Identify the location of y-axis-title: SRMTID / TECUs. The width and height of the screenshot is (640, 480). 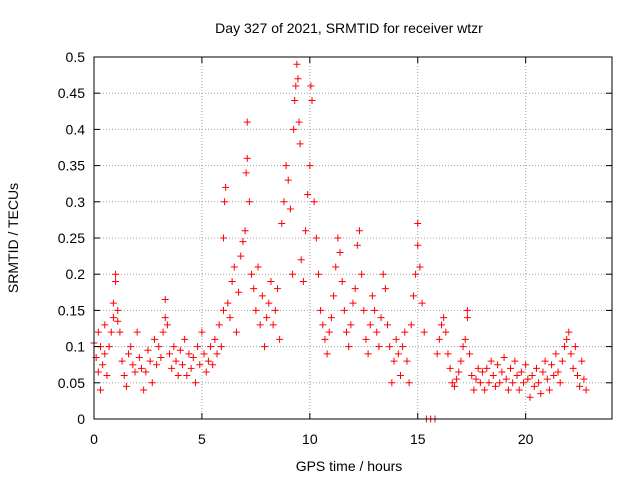
(13, 238).